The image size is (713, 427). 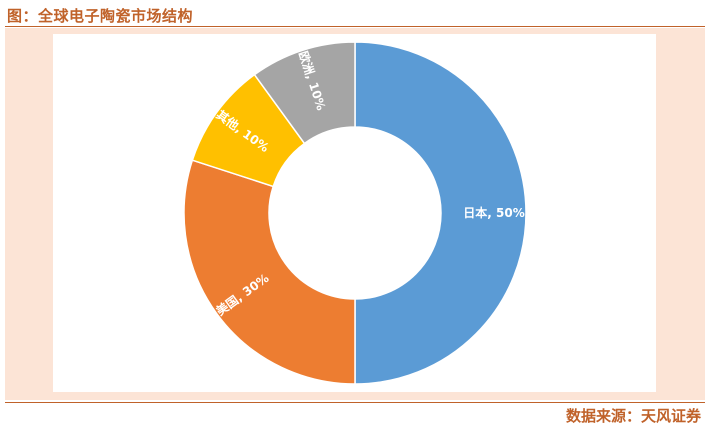 I want to click on chart-title: 图：全球电子陶瓷市场结构, so click(x=100, y=16).